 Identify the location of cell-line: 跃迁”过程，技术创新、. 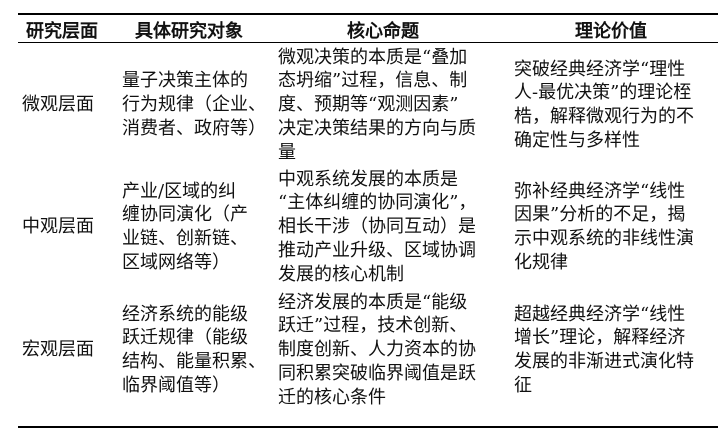
(373, 326).